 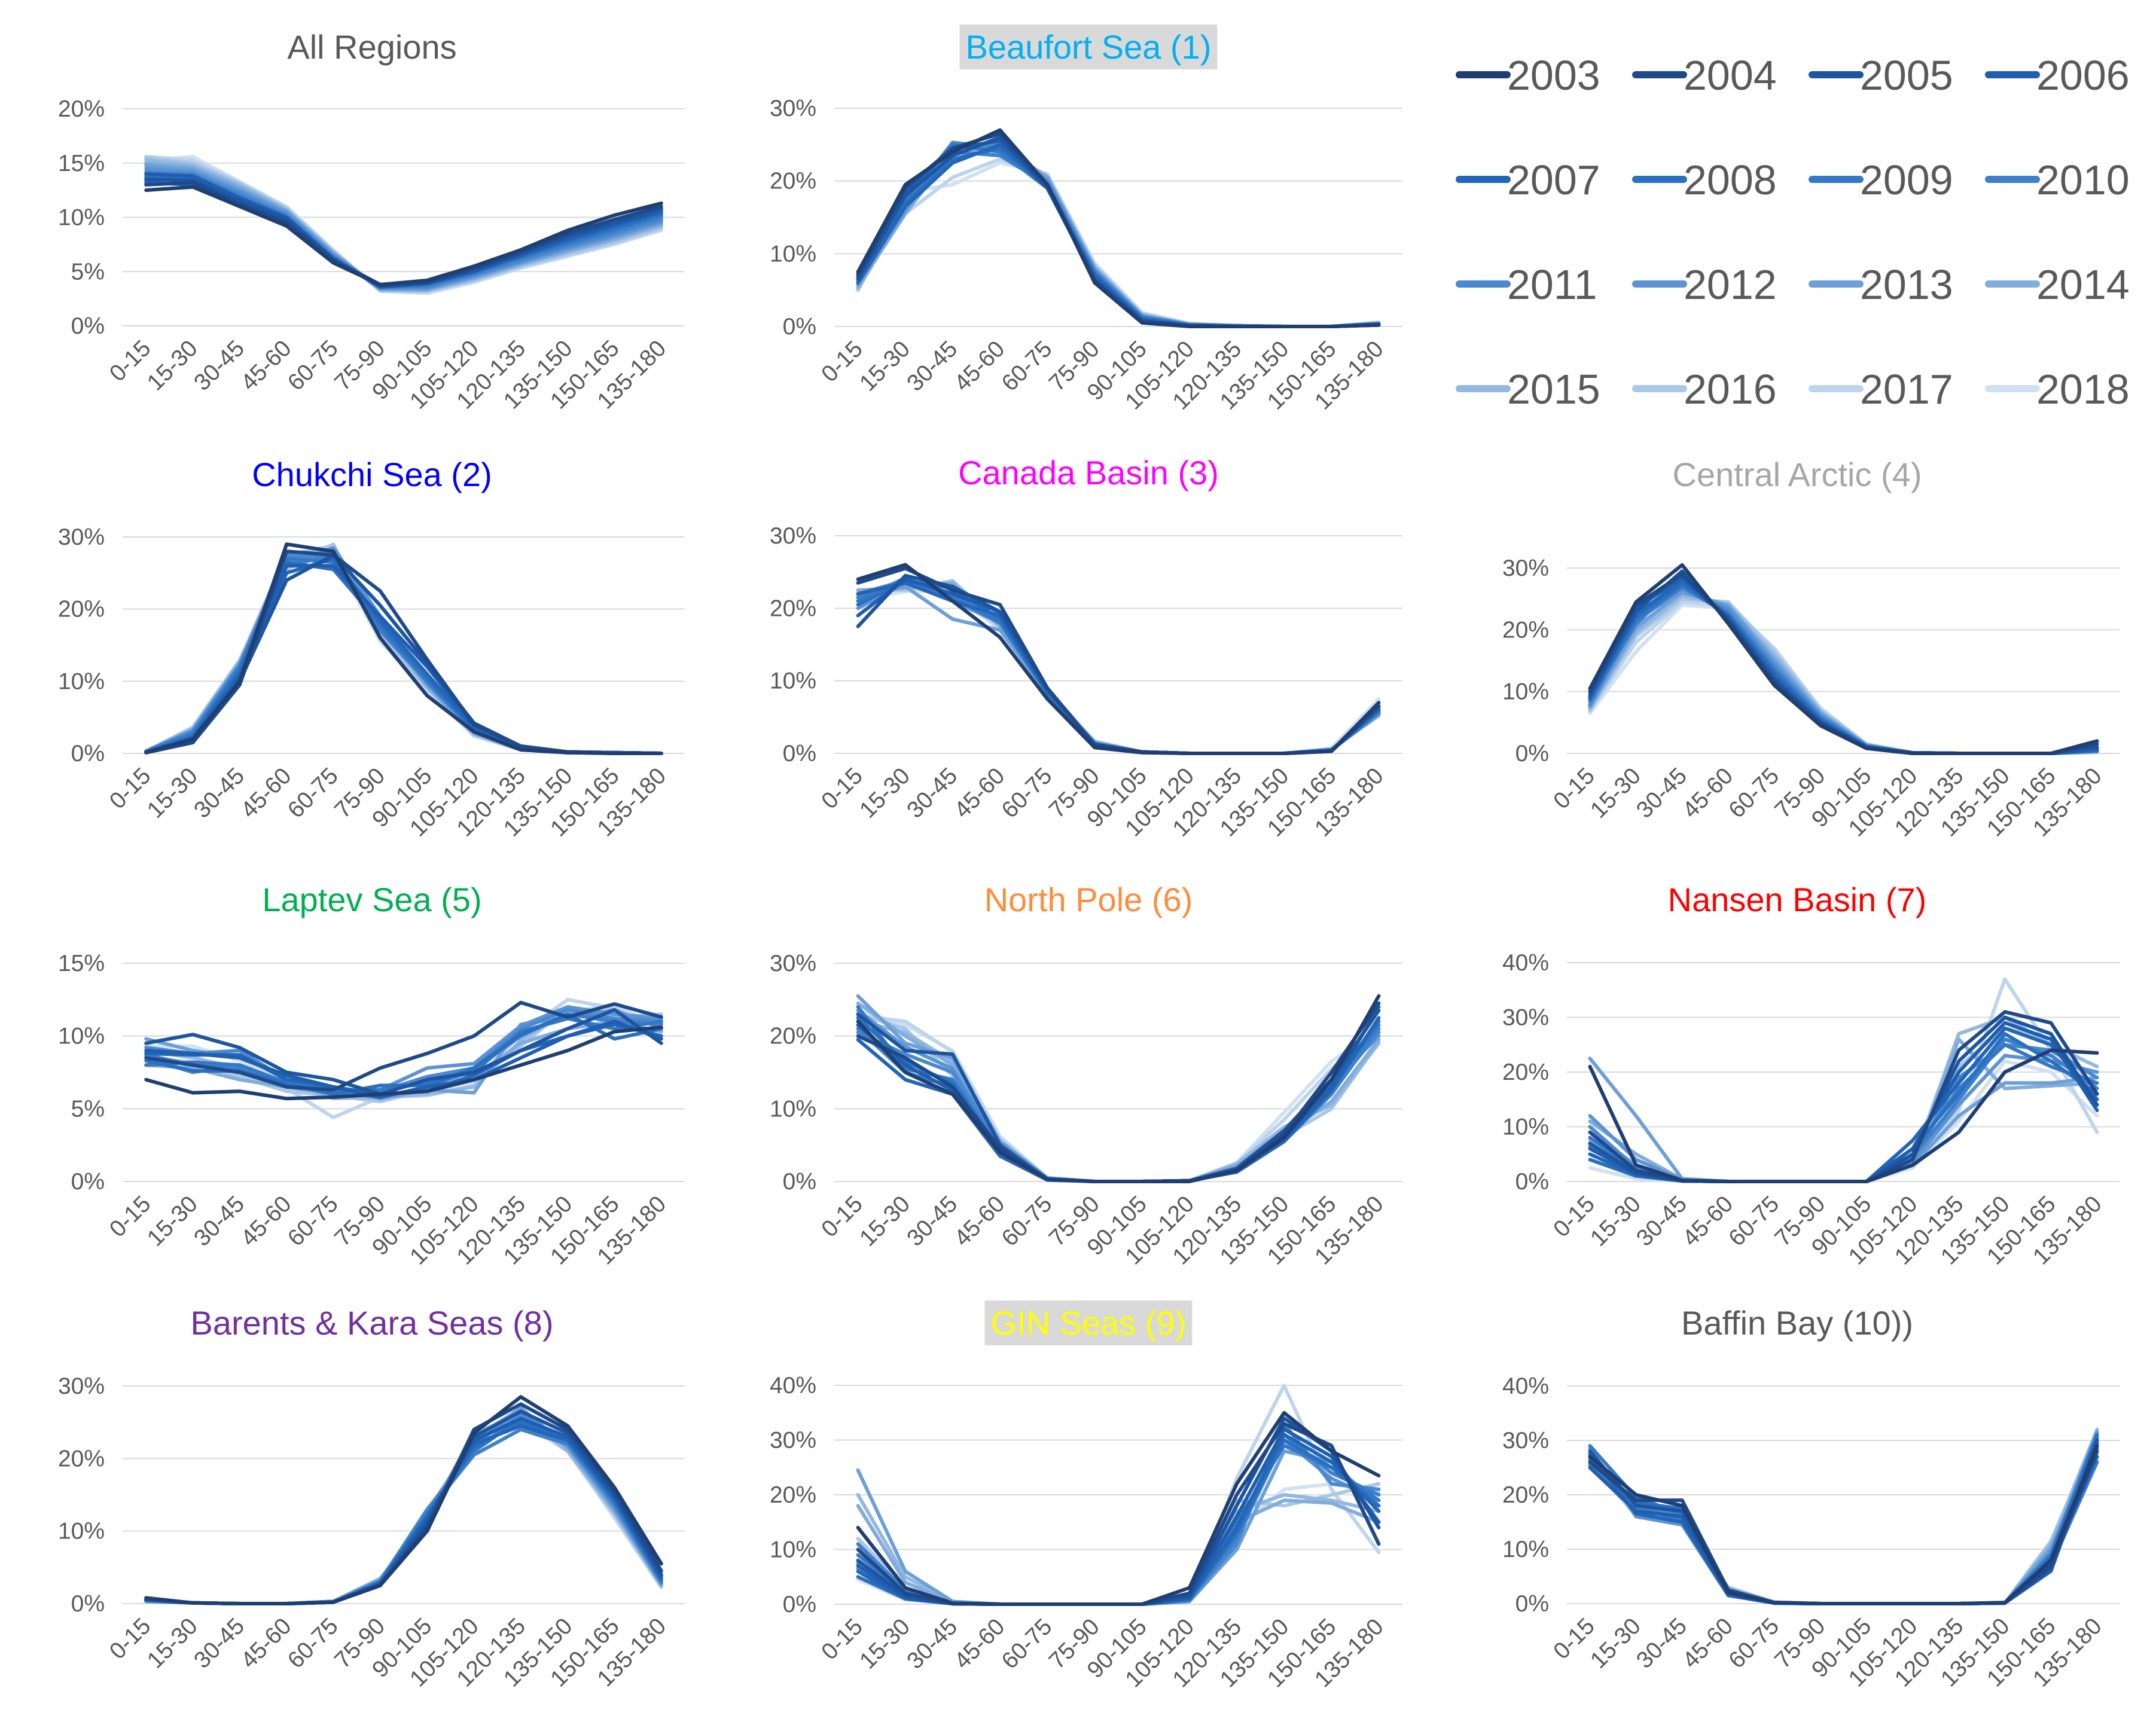 What do you see at coordinates (1088, 472) in the screenshot?
I see `chart-title: Canada Basin (3)` at bounding box center [1088, 472].